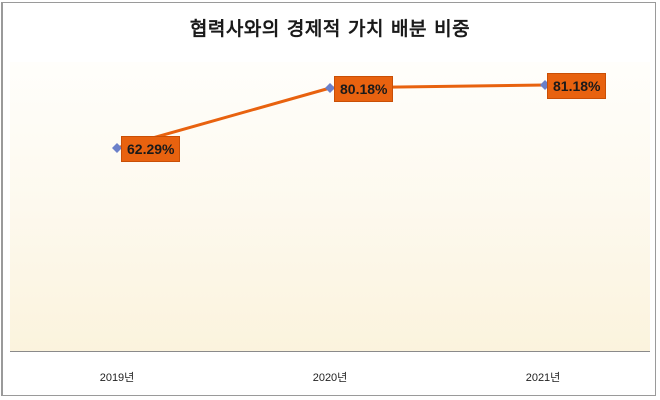  What do you see at coordinates (117, 378) in the screenshot?
I see `x-tick-2019: 2019년` at bounding box center [117, 378].